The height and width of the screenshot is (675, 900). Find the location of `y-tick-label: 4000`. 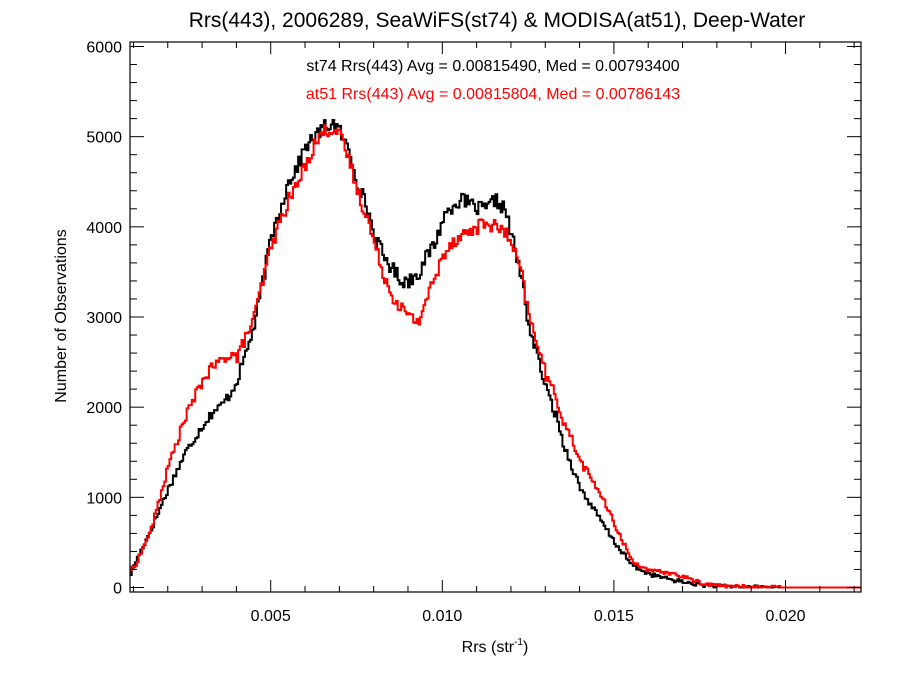

y-tick-label: 4000 is located at coordinates (104, 228).